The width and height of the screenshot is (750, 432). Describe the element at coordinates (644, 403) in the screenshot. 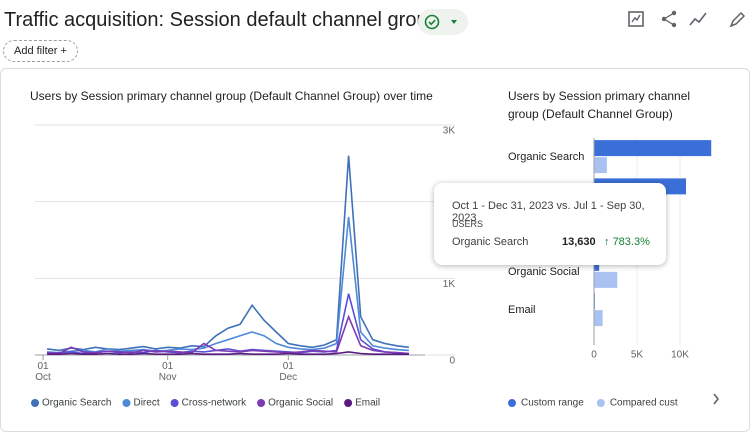

I see `legend-label: Compared cust` at that location.